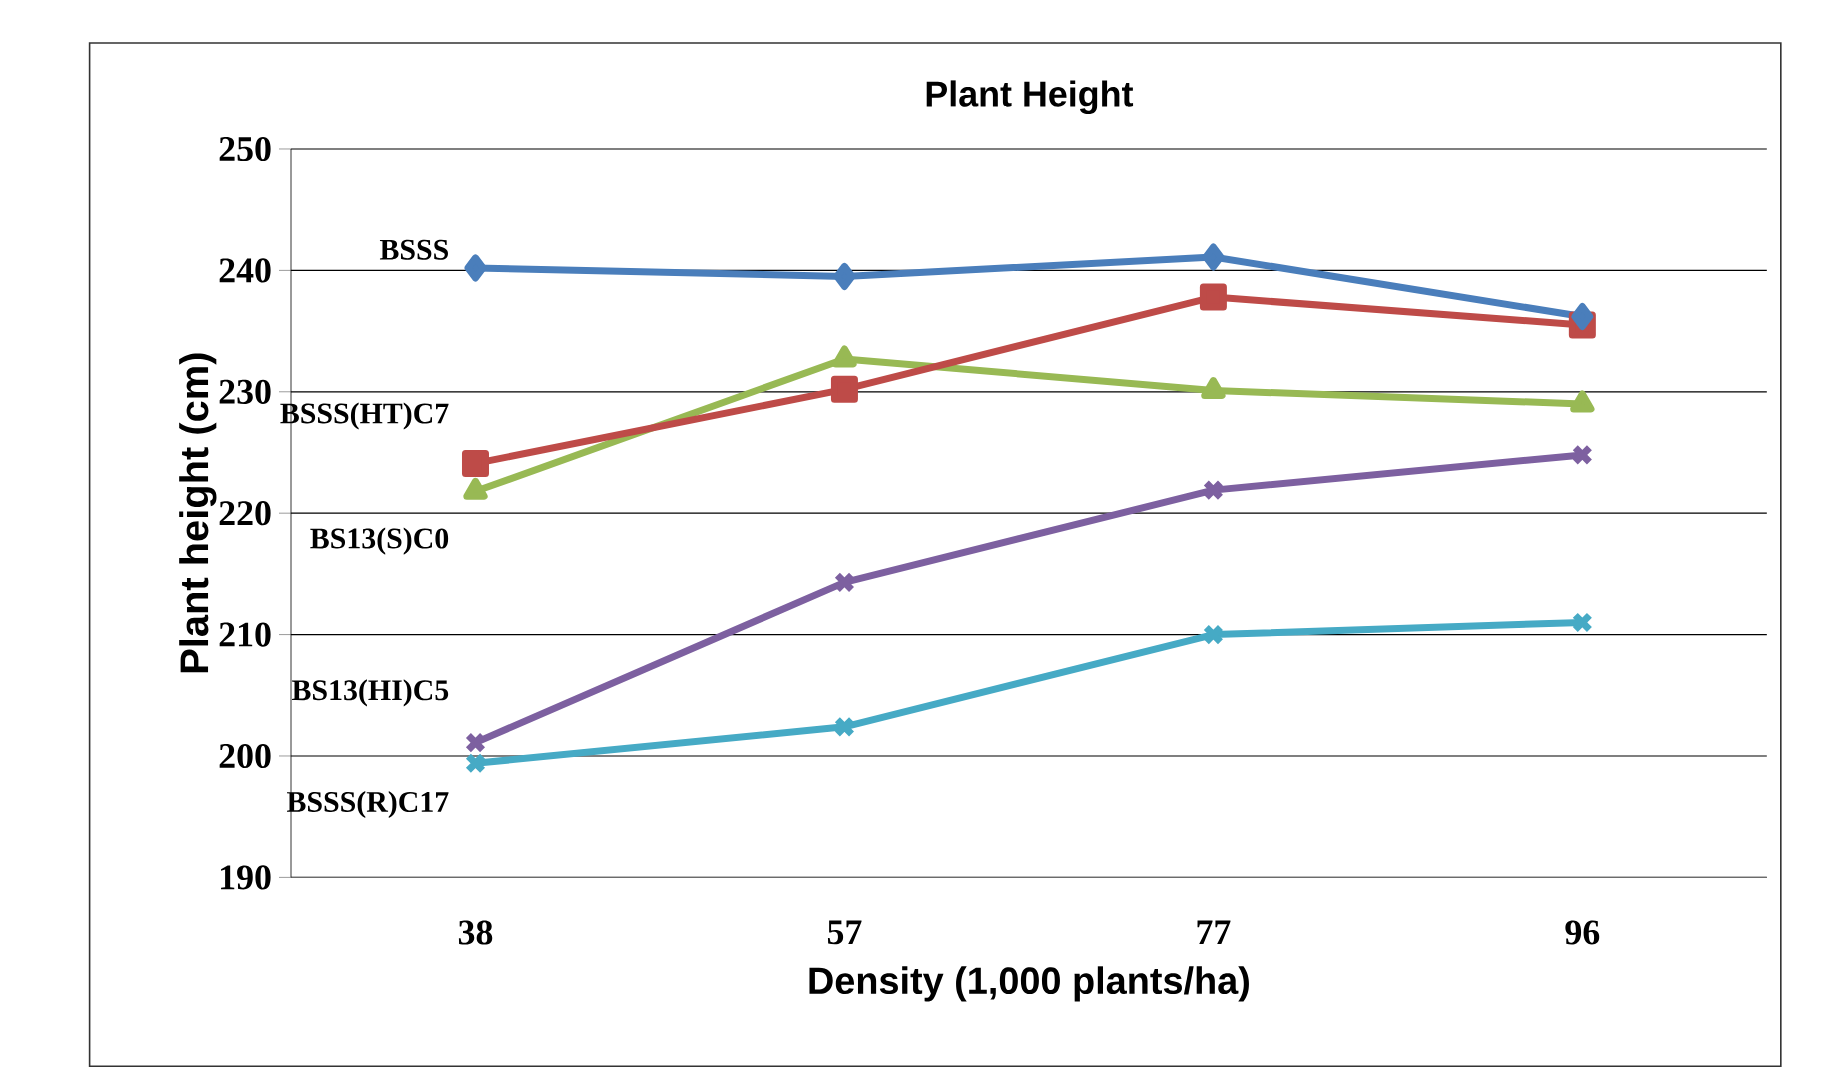 Image resolution: width=1825 pixels, height=1067 pixels. I want to click on y-tick-label: 240, so click(245, 270).